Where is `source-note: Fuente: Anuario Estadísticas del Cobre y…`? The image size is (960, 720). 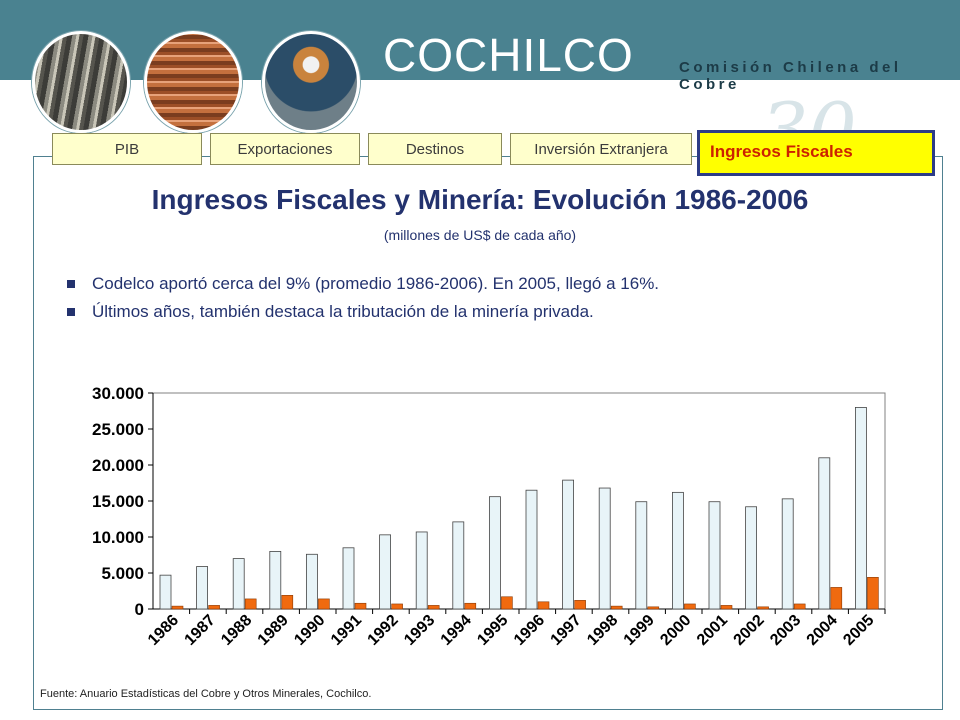
source-note: Fuente: Anuario Estadísticas del Cobre y… is located at coordinates (206, 694).